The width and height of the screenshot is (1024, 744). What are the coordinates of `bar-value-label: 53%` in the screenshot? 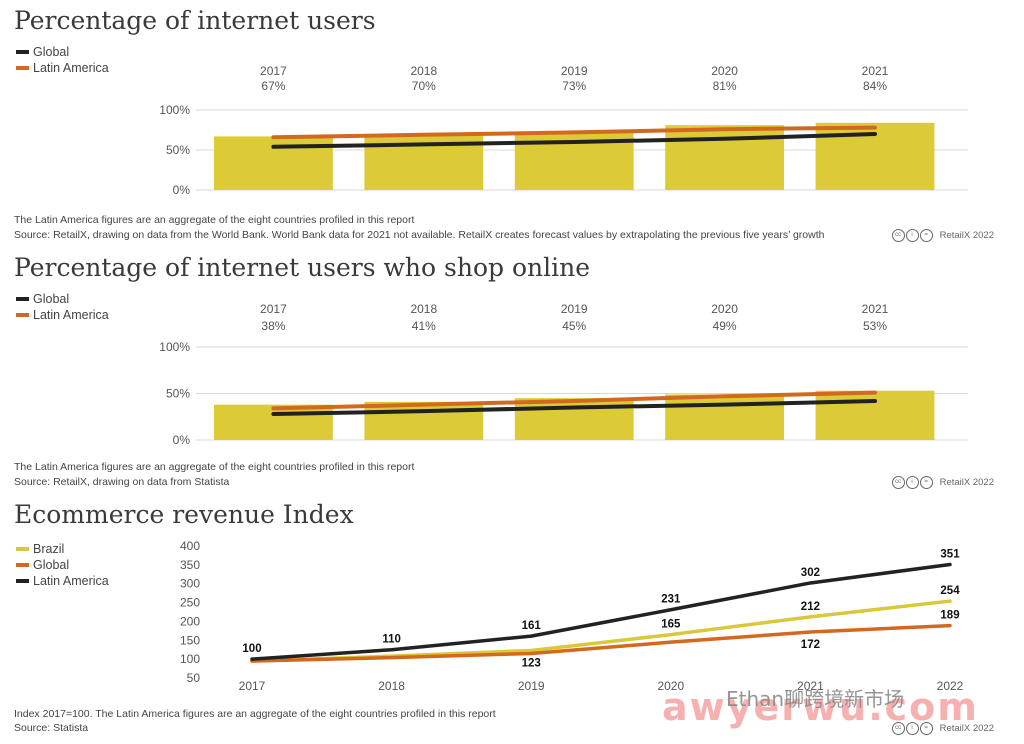 It's located at (875, 326).